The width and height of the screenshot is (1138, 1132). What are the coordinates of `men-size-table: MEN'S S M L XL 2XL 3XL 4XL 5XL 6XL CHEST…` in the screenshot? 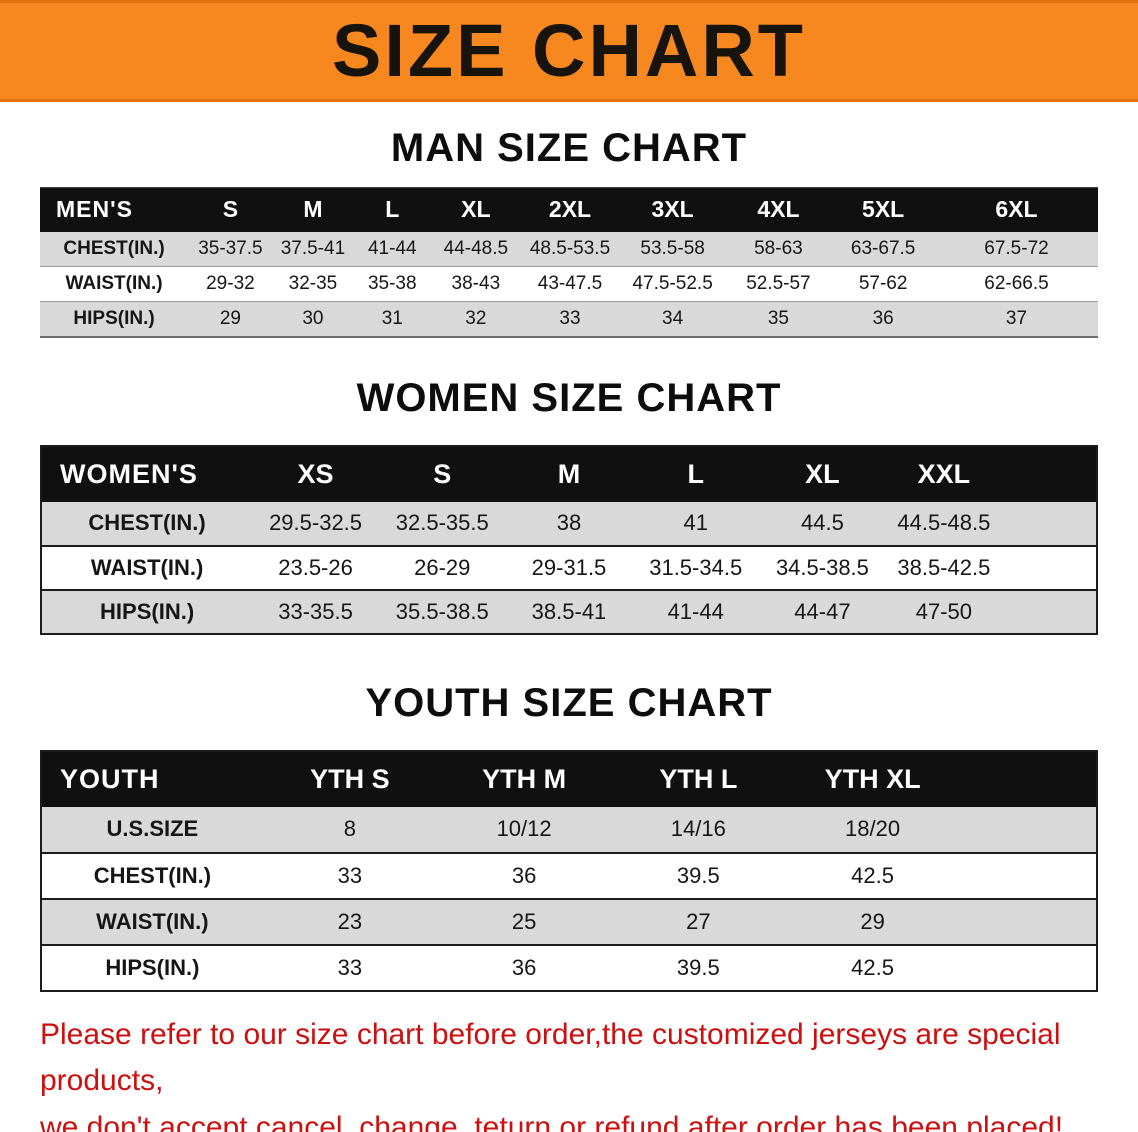 It's located at (569, 262).